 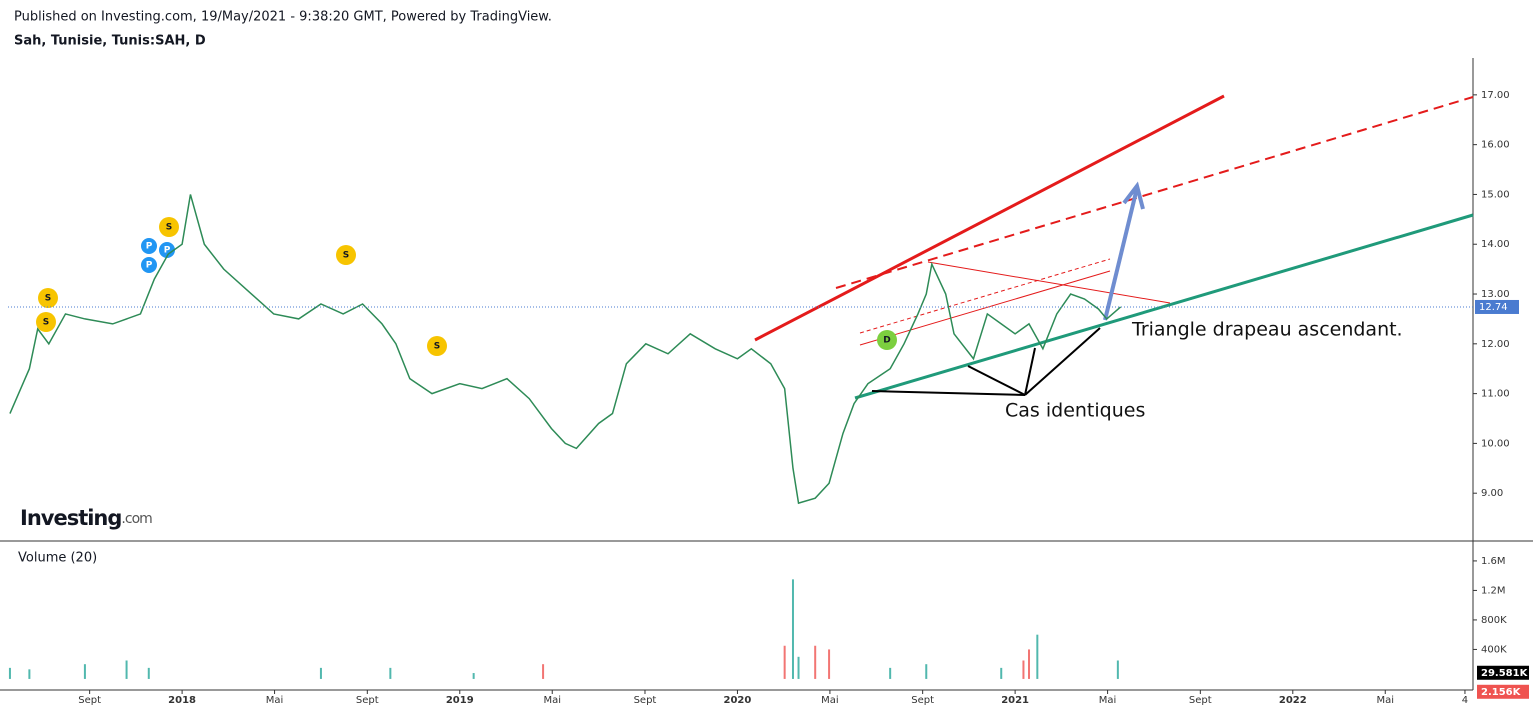 I want to click on y-tick-label: 9.00, so click(x=1492, y=493).